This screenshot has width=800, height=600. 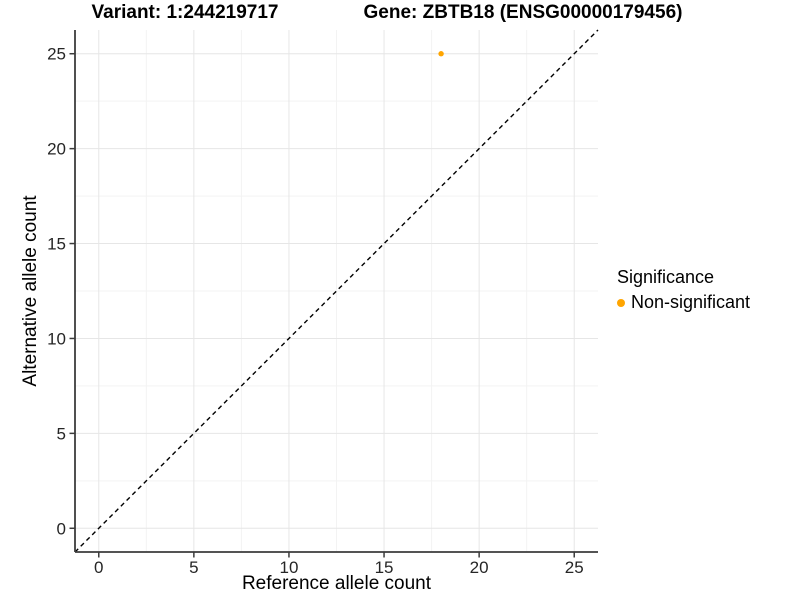 What do you see at coordinates (30, 291) in the screenshot?
I see `y-axis-label: Alternative allele count` at bounding box center [30, 291].